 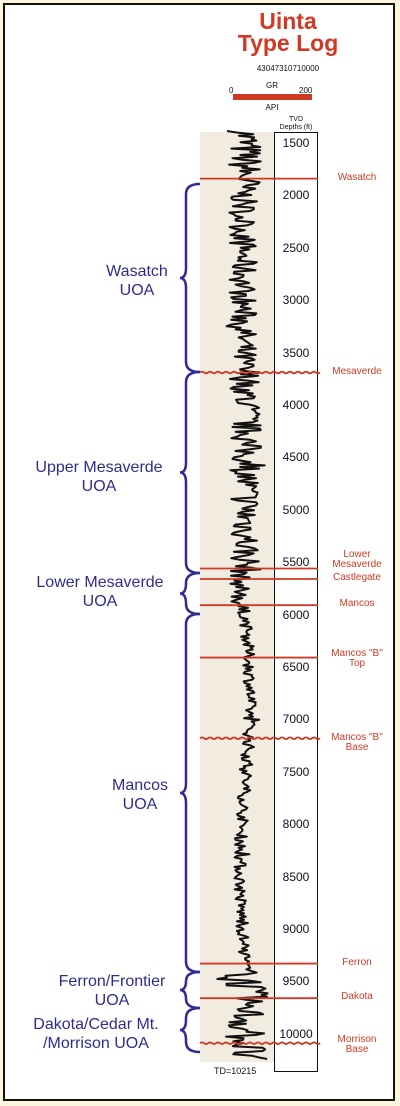 What do you see at coordinates (296, 602) in the screenshot?
I see `depth-track` at bounding box center [296, 602].